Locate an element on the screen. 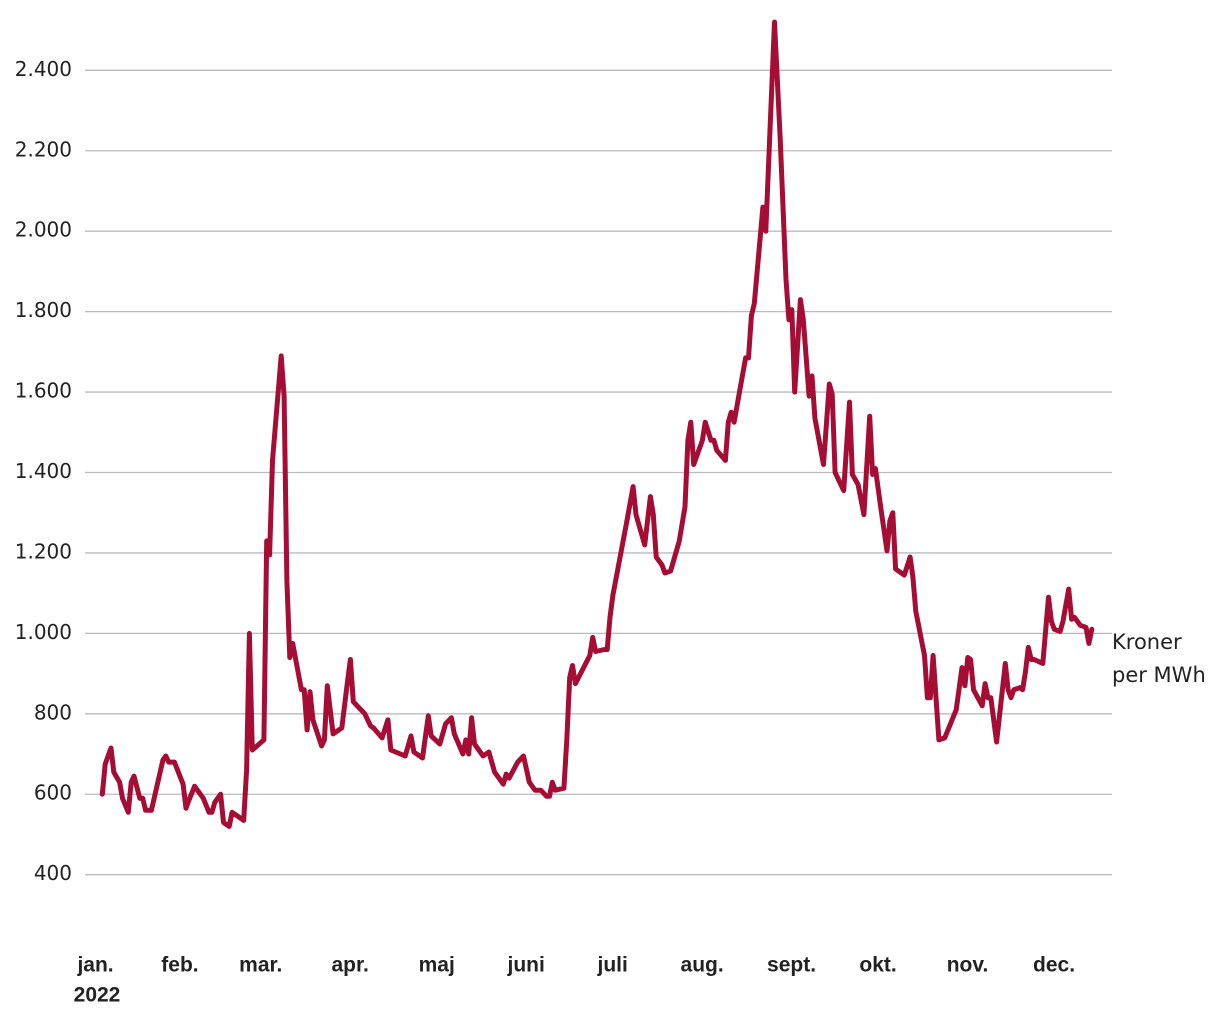 Image resolution: width=1220 pixels, height=1024 pixels. x-tick-label: jan. is located at coordinates (94, 965).